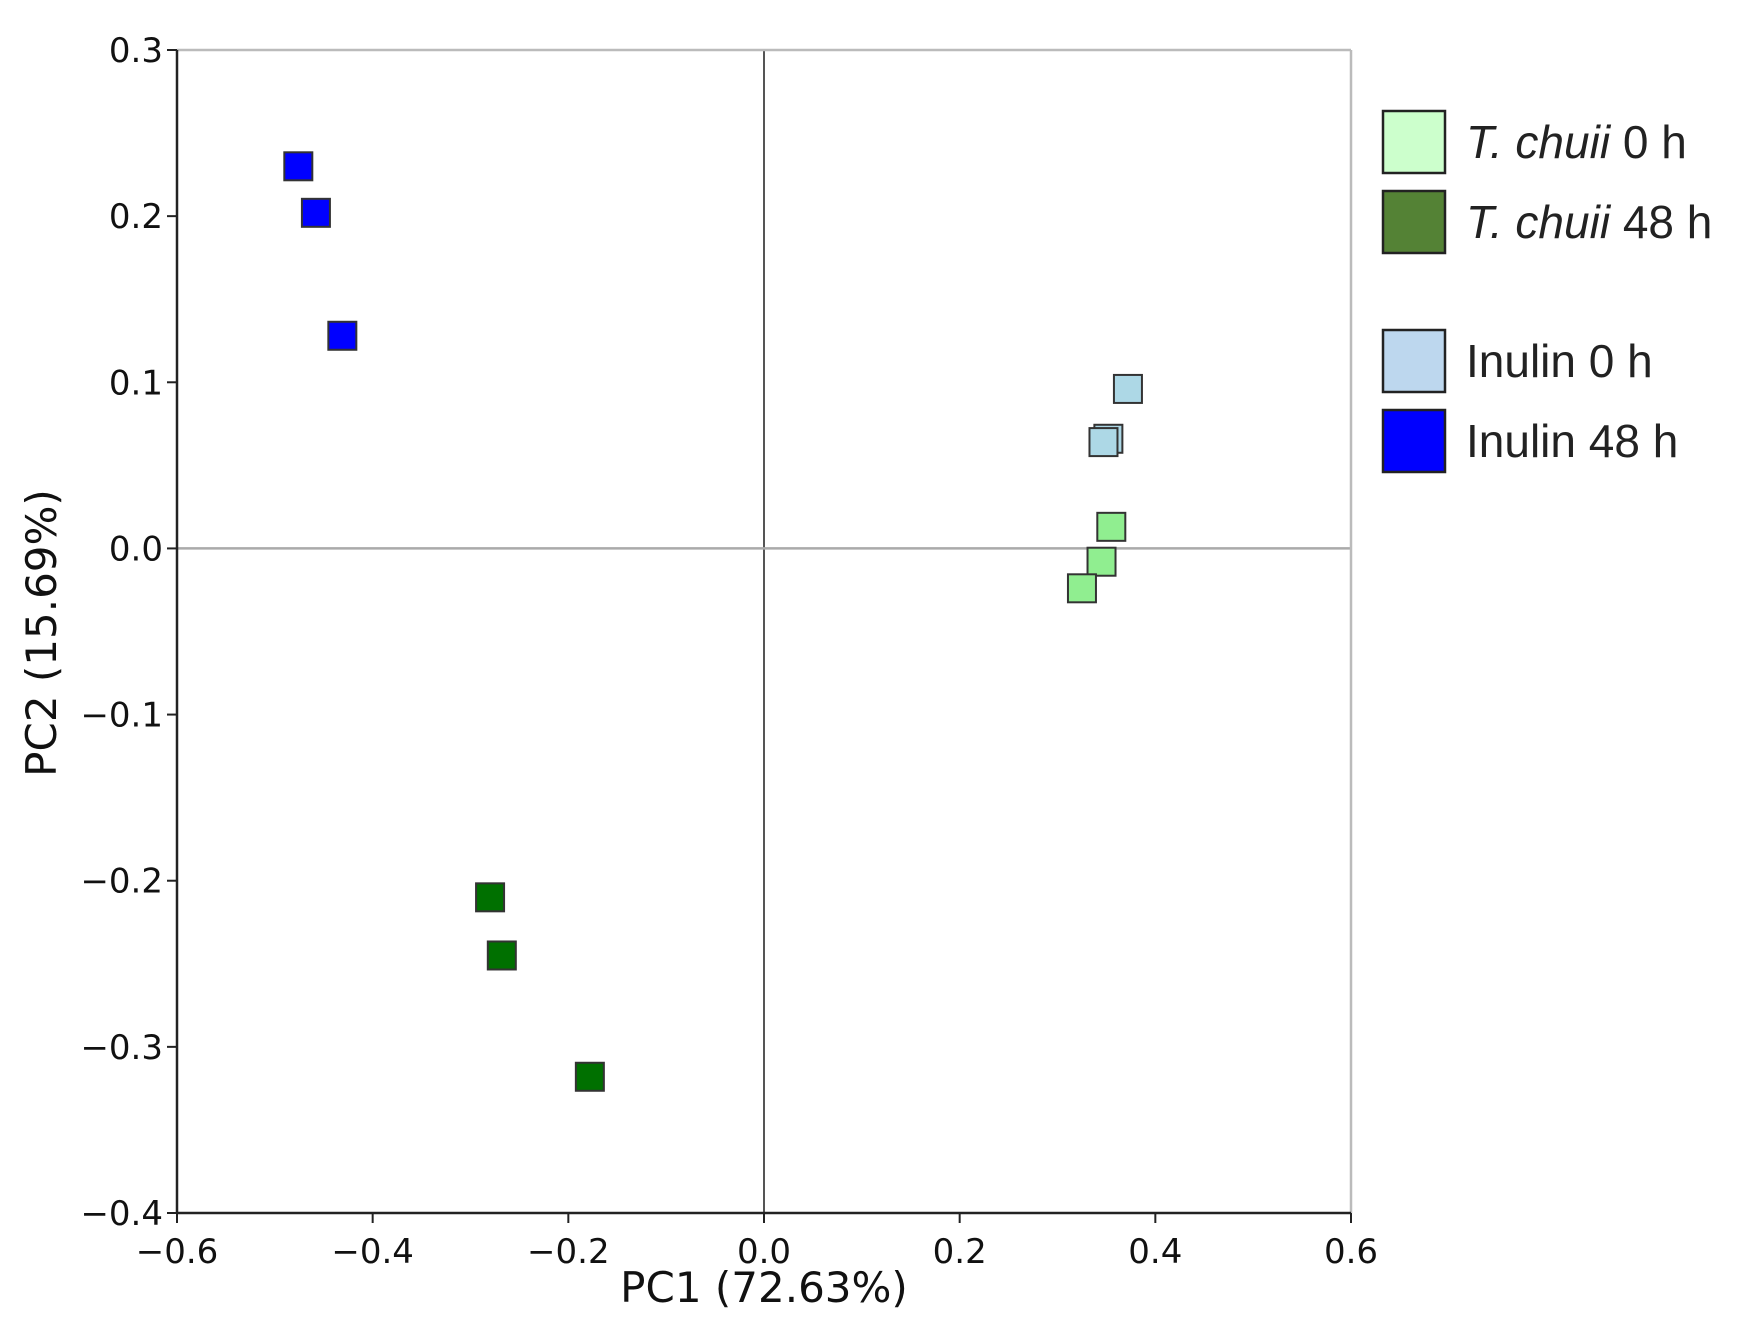 The height and width of the screenshot is (1326, 1746). I want to click on y-axis-title: PC2 (15.69%), so click(41, 633).